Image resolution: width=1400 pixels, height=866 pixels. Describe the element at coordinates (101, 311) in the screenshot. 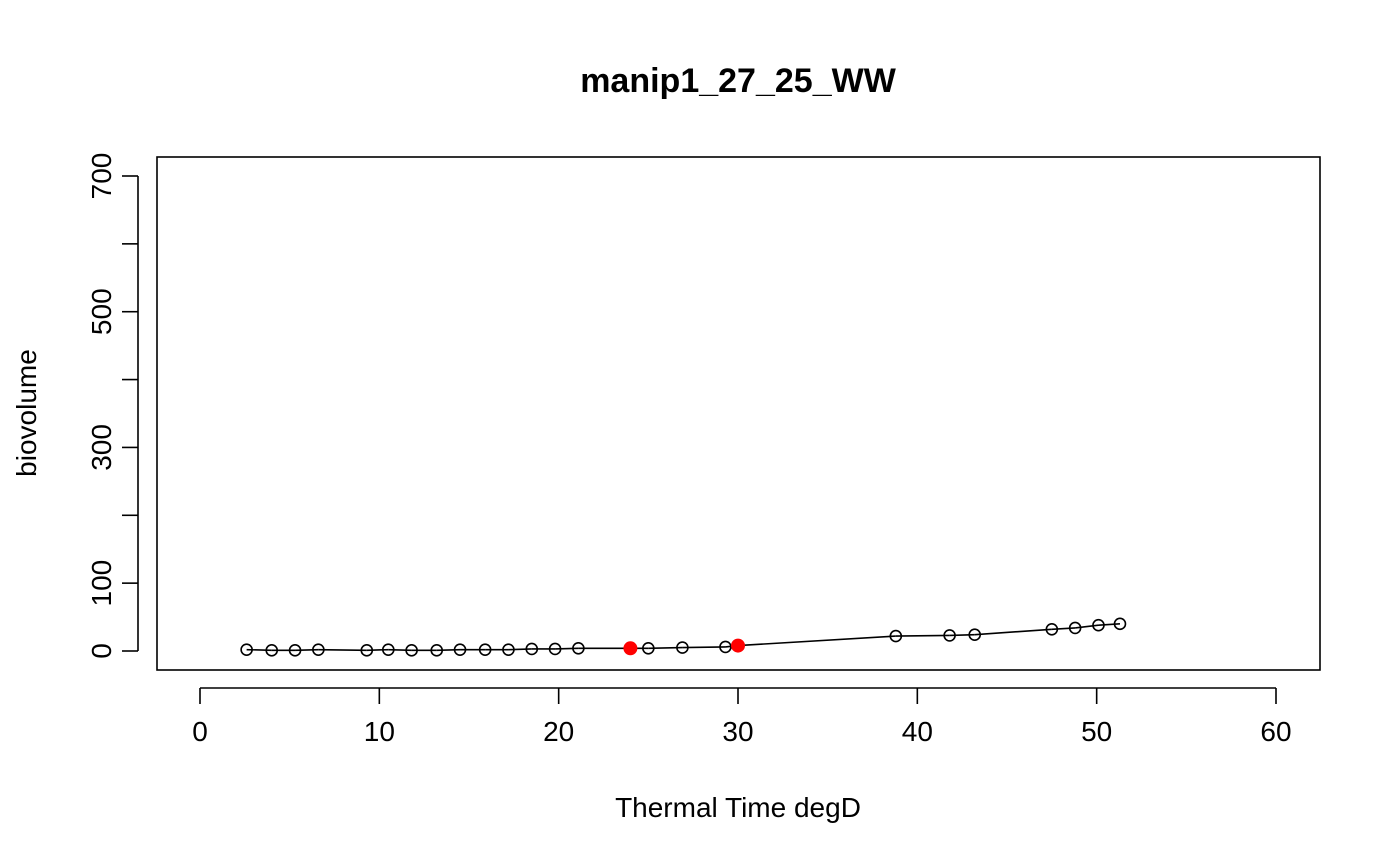

I see `y-tick-label: 500` at that location.